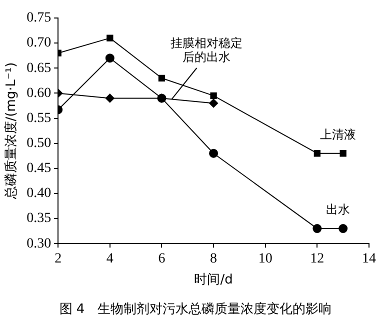 The width and height of the screenshot is (391, 335). What do you see at coordinates (338, 209) in the screenshot?
I see `series-label: 出水` at bounding box center [338, 209].